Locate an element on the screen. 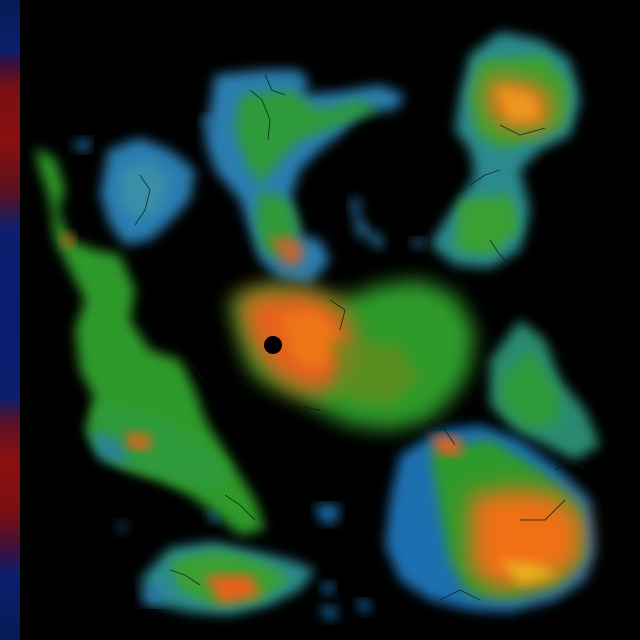 The image size is (640, 640). region-southwest-island is located at coordinates (227, 578).